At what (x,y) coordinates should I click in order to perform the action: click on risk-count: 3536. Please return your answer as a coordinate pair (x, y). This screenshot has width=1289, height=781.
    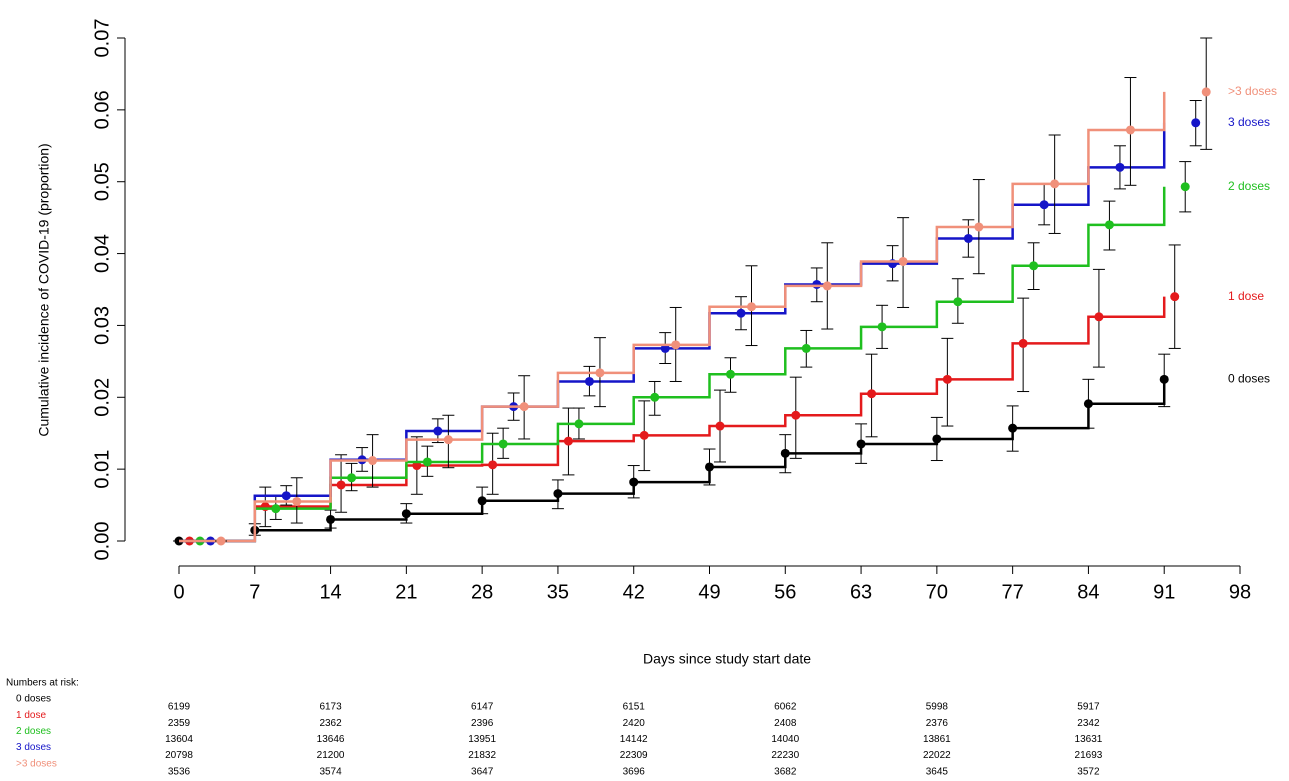
    Looking at the image, I should click on (179, 771).